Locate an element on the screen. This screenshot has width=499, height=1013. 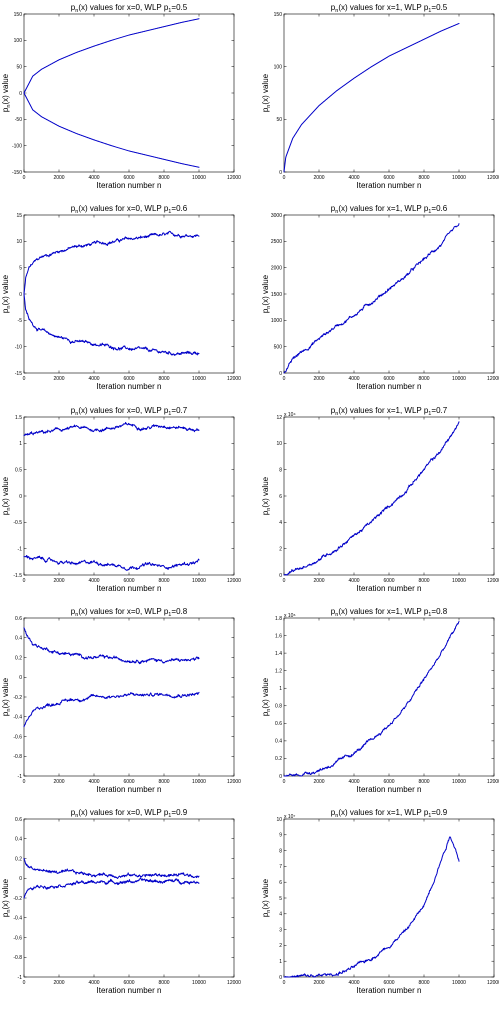
y-tick-label: -0.2 is located at coordinates (17, 698).